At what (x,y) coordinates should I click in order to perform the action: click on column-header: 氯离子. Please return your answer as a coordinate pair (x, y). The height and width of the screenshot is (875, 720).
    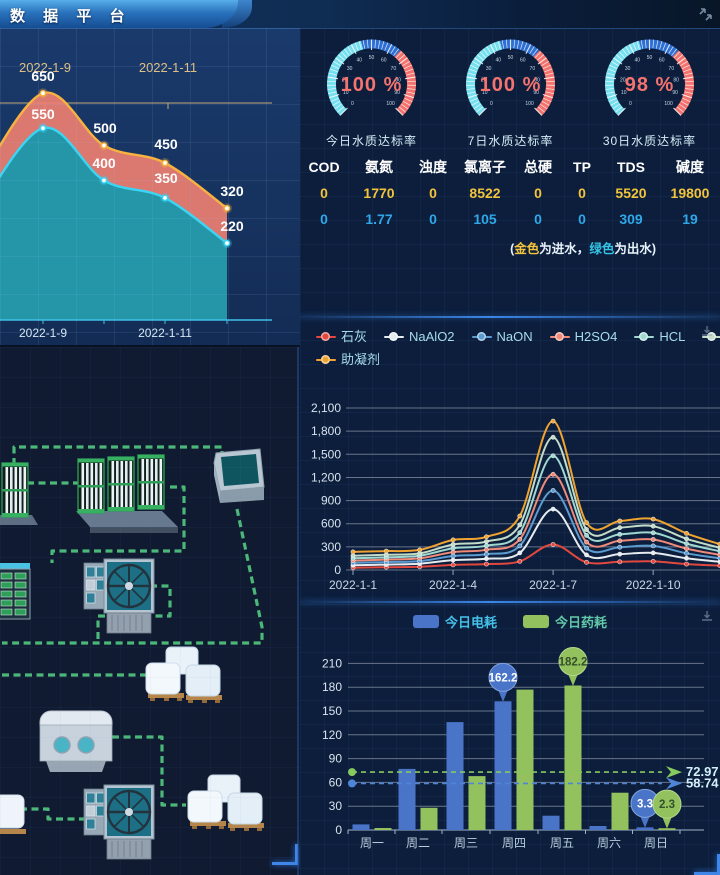
    Looking at the image, I should click on (485, 167).